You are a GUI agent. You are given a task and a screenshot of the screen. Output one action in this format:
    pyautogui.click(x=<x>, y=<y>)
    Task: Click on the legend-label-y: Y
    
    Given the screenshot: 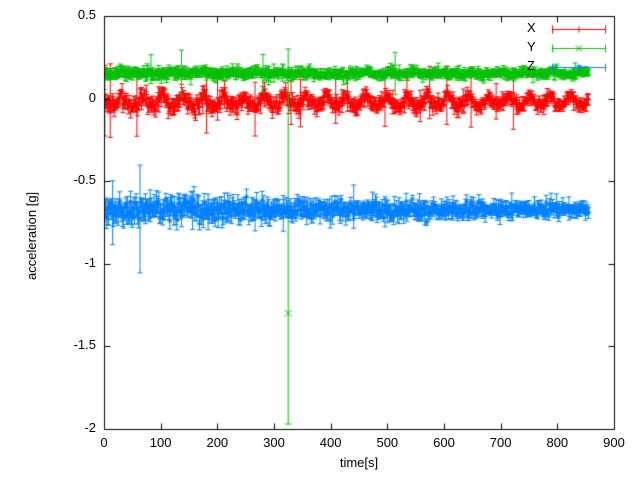 What is the action you would take?
    pyautogui.click(x=531, y=46)
    